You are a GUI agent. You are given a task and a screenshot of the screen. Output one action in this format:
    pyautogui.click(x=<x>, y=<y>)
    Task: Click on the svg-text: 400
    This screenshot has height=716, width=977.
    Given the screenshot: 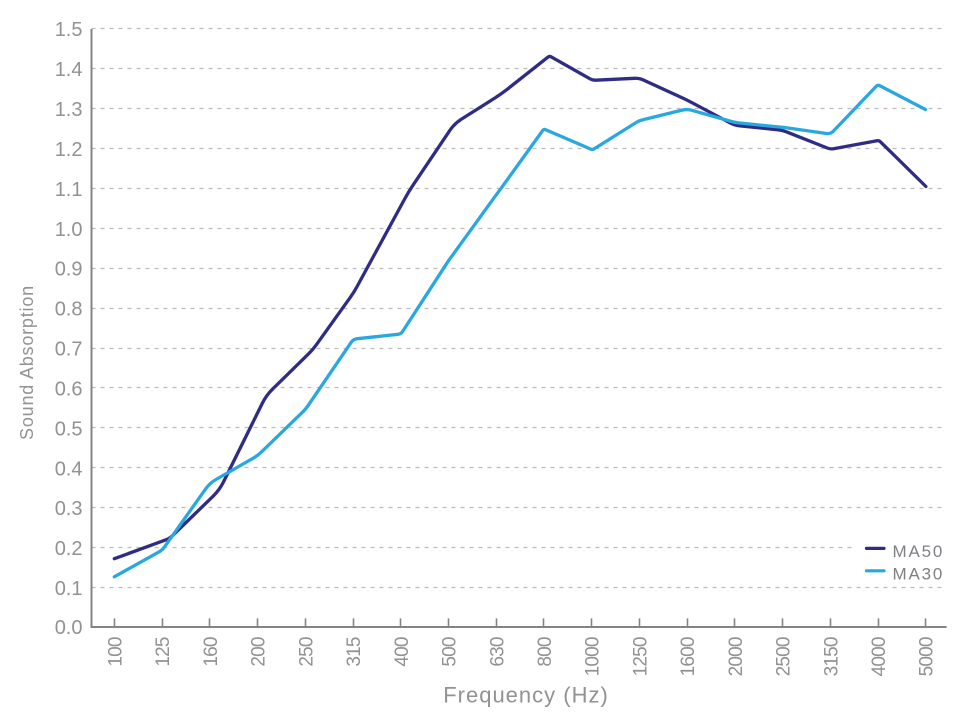 What is the action you would take?
    pyautogui.click(x=402, y=652)
    